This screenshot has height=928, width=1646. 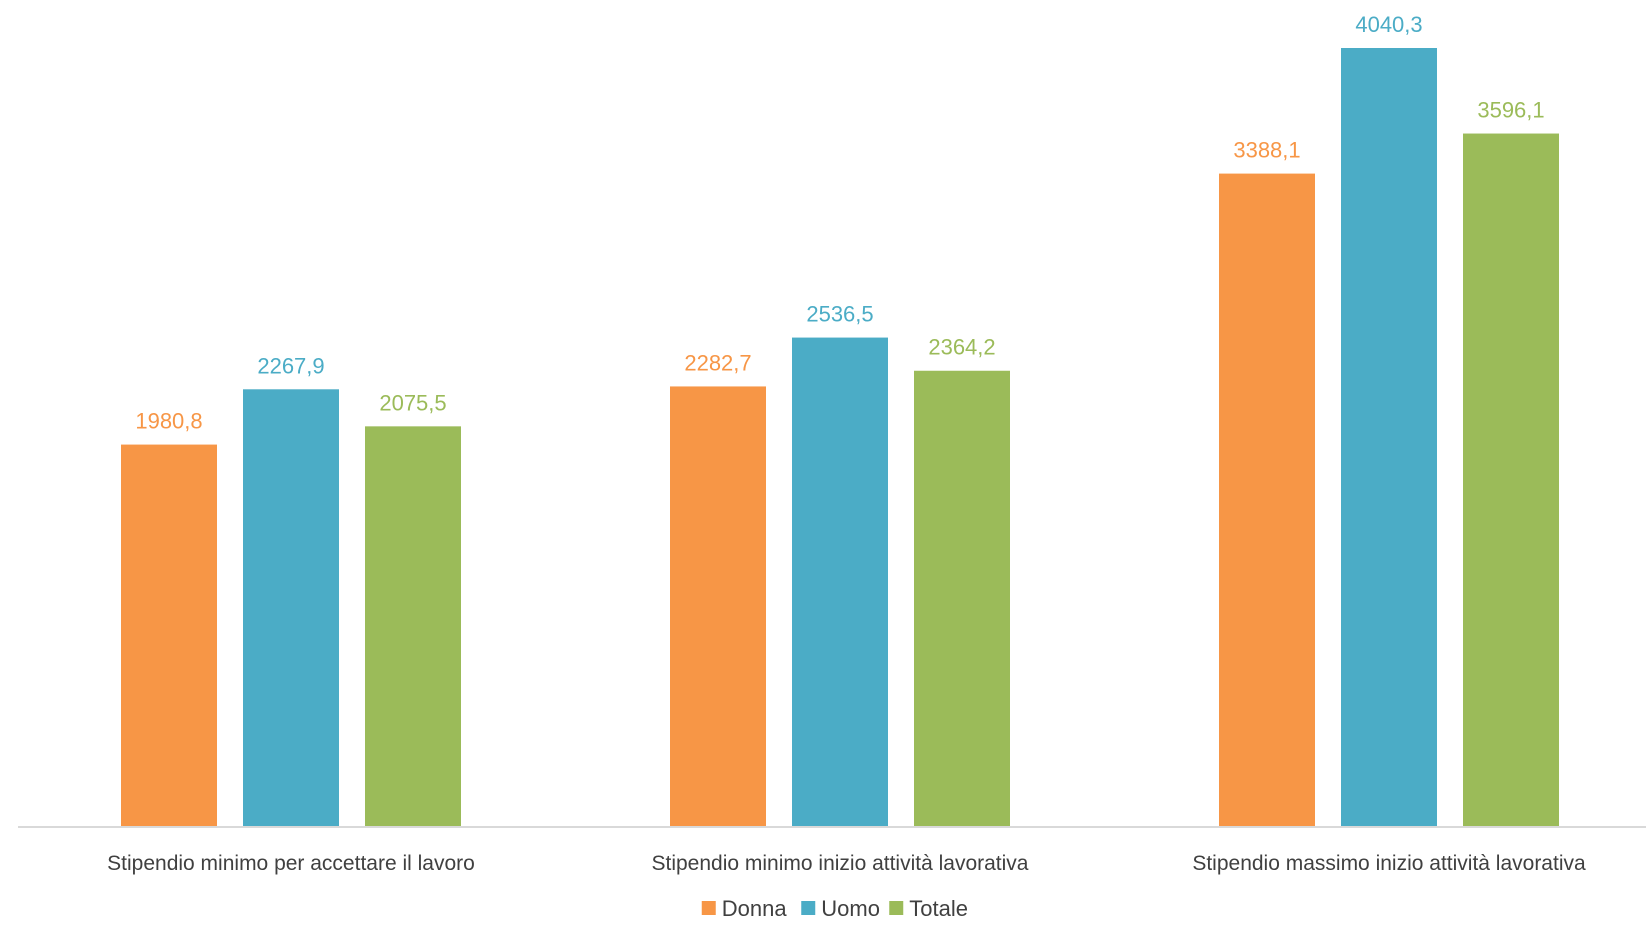 What do you see at coordinates (896, 908) in the screenshot?
I see `legend-swatch-totale` at bounding box center [896, 908].